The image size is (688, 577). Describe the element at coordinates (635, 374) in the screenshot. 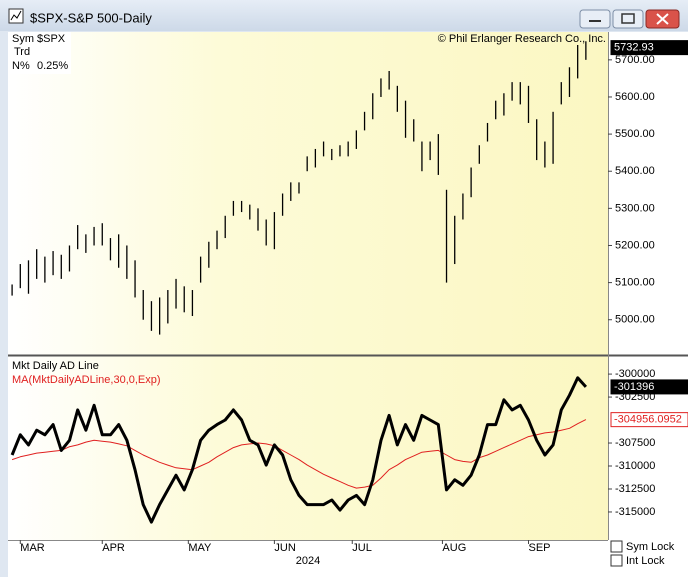

I see `y-tick-label: -300000` at that location.